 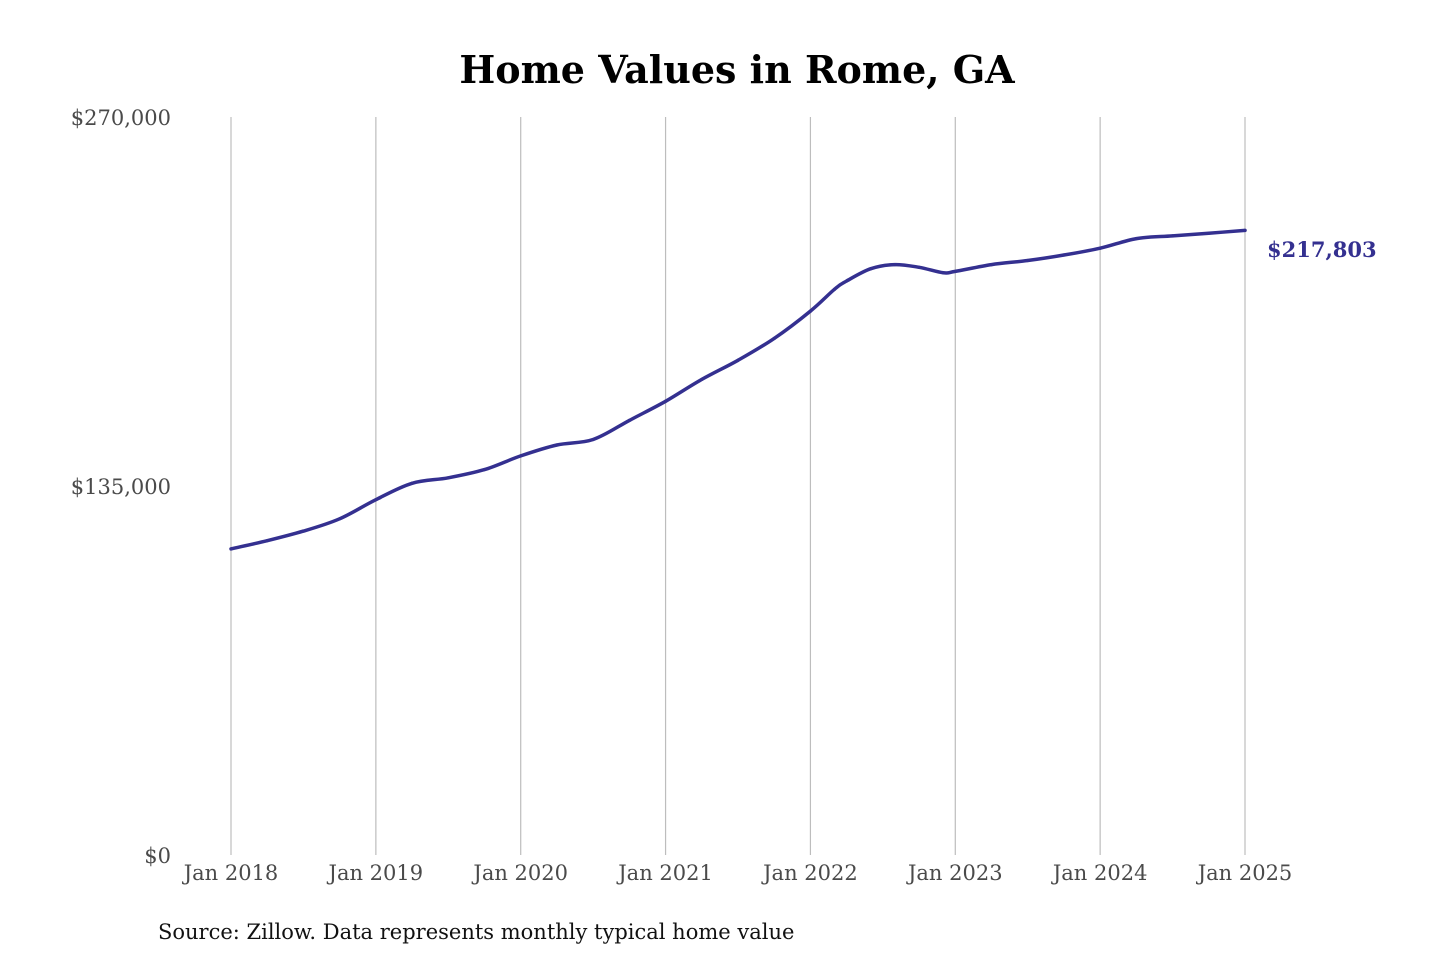 What do you see at coordinates (809, 873) in the screenshot?
I see `x-tick-label: Jan 2022` at bounding box center [809, 873].